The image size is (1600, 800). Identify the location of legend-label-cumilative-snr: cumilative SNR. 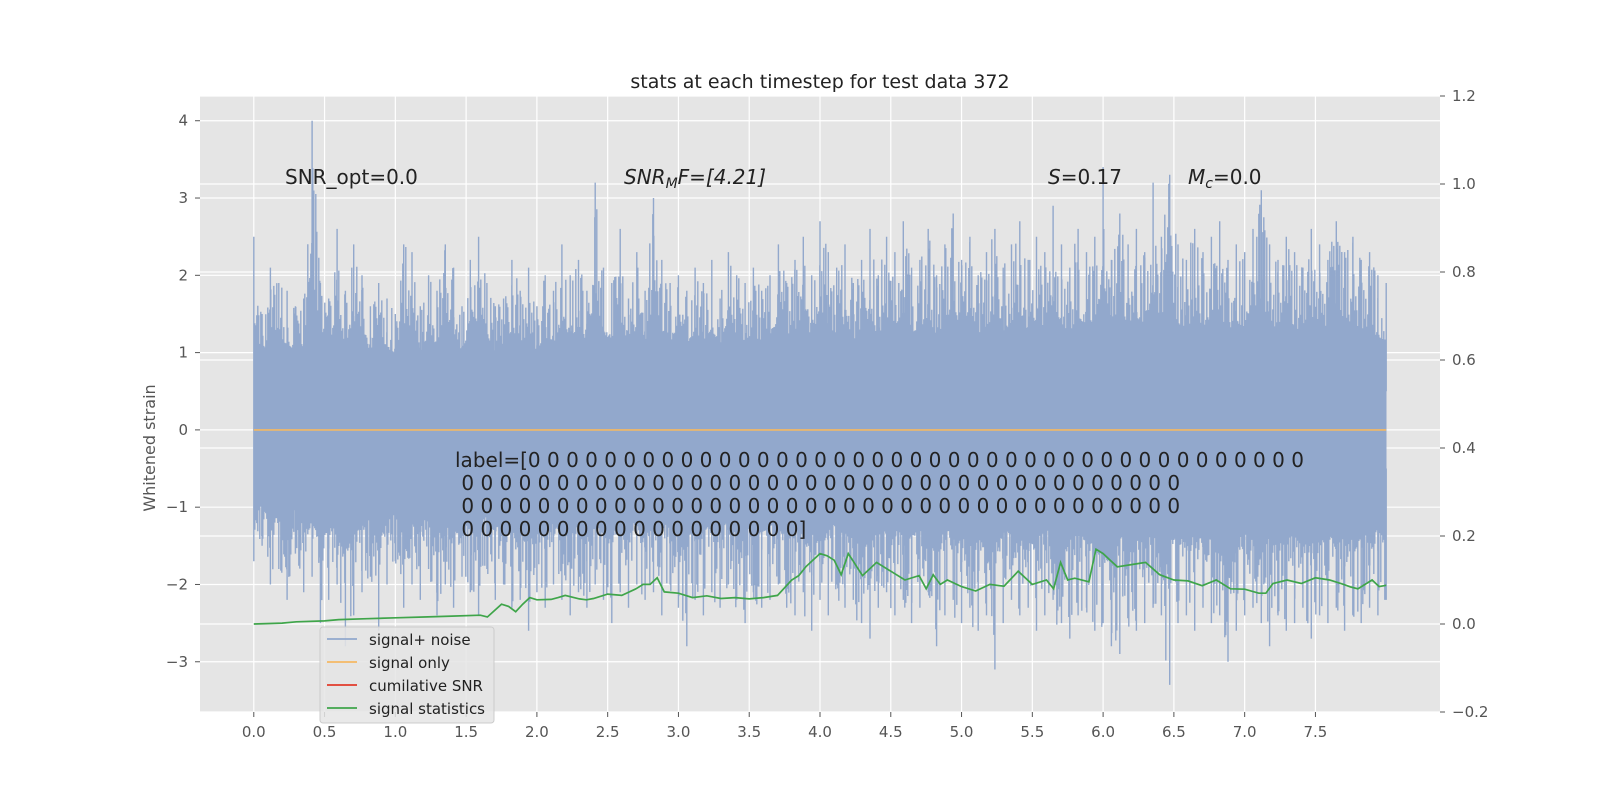
(426, 686).